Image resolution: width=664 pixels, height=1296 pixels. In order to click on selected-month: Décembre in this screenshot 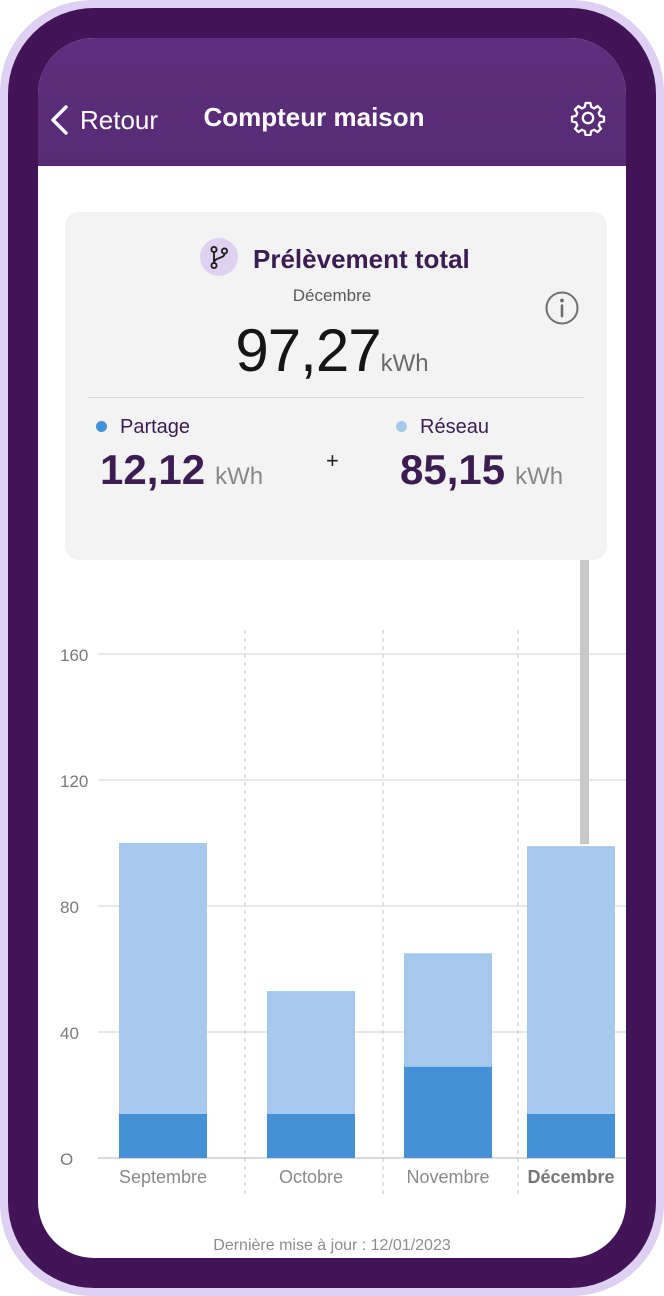, I will do `click(332, 295)`.